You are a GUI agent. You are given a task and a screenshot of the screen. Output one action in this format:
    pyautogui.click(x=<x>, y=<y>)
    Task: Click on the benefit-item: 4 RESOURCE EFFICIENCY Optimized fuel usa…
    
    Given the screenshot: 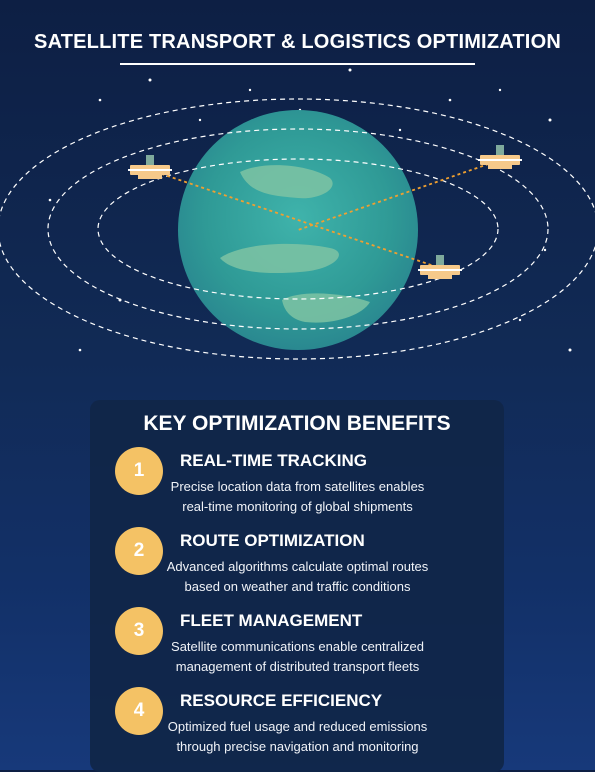 What is the action you would take?
    pyautogui.click(x=297, y=727)
    